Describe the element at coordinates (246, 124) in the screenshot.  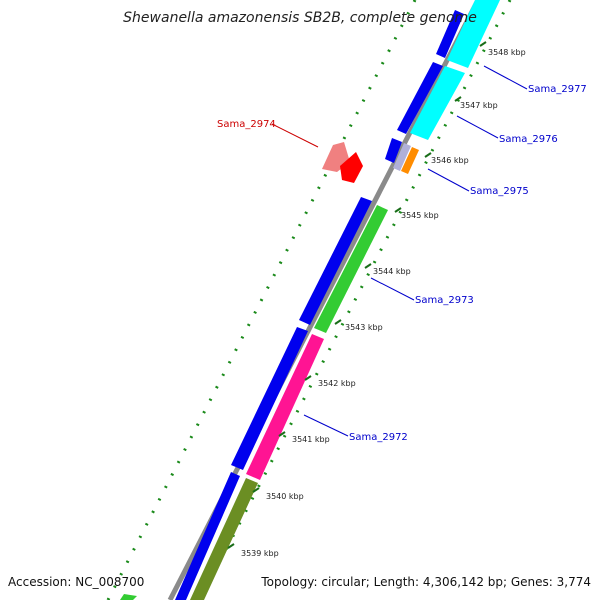
I see `gene-label-sama-2974: Sama_2974` at that location.